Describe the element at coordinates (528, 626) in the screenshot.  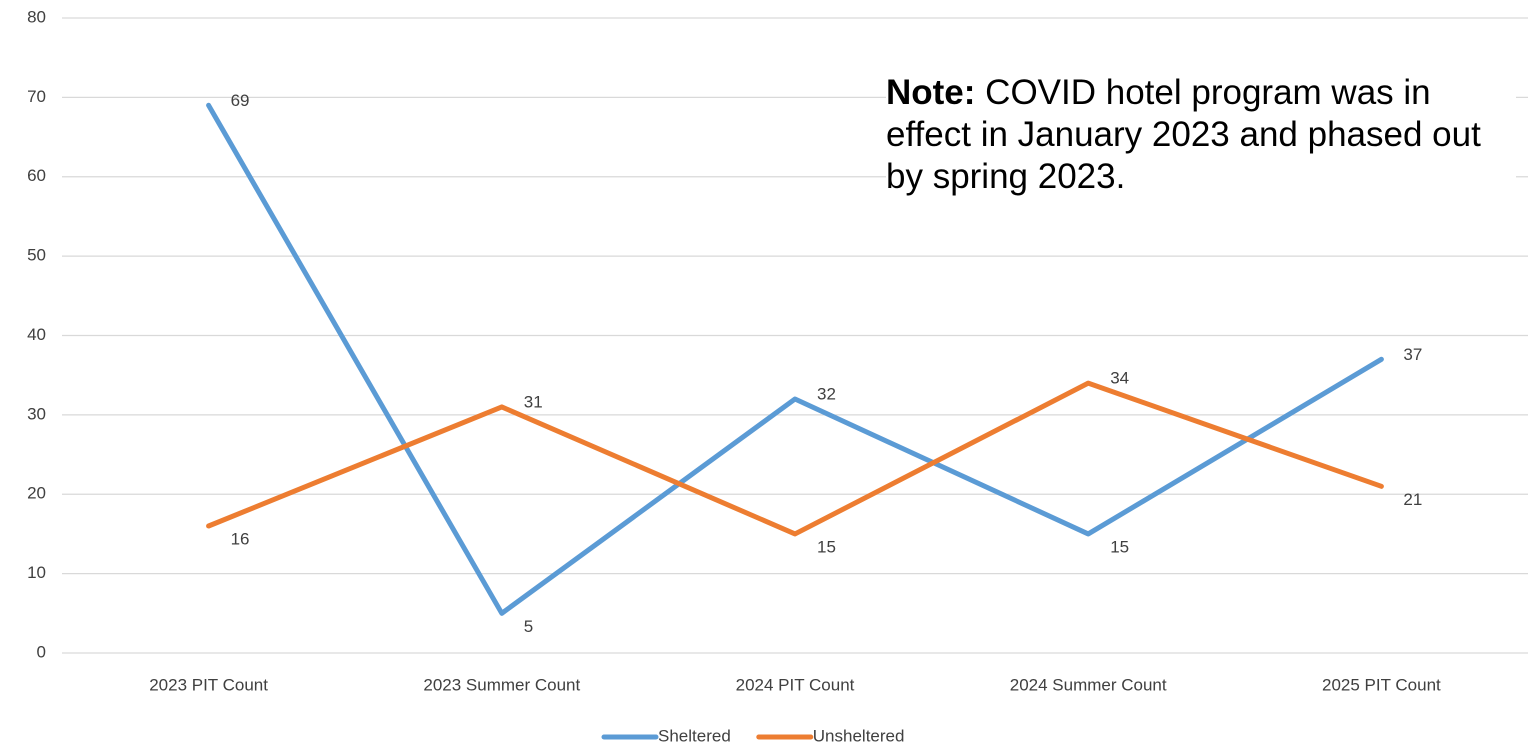
I see `data-label: 5` at that location.